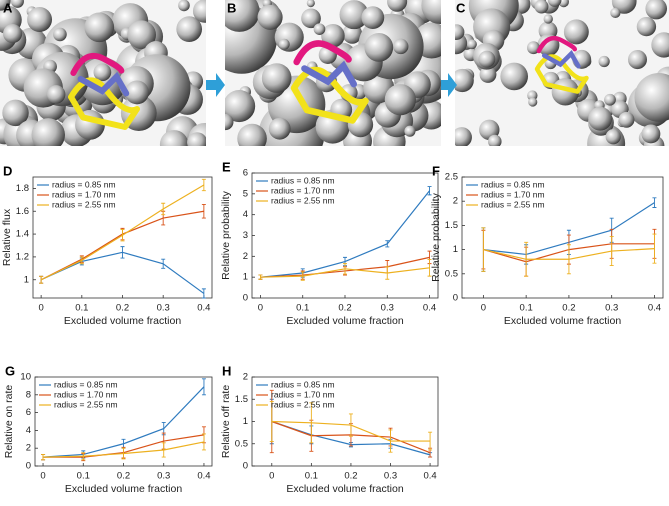 The image size is (669, 506). What do you see at coordinates (86, 404) in the screenshot?
I see `legend-label: radius = 2.55 nm` at bounding box center [86, 404].